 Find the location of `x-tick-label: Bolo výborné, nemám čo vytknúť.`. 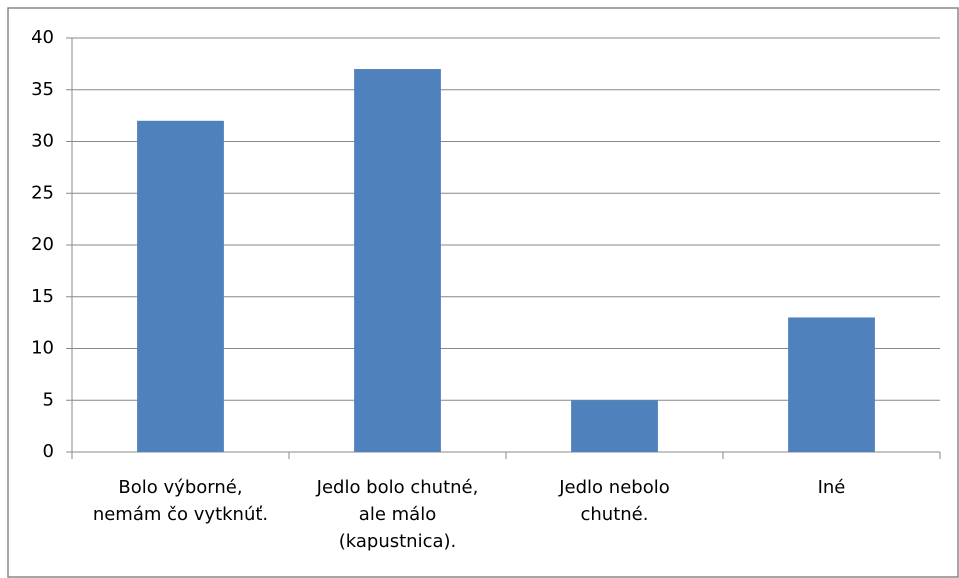

x-tick-label: Bolo výborné, nemám čo vytknúť. is located at coordinates (180, 501).